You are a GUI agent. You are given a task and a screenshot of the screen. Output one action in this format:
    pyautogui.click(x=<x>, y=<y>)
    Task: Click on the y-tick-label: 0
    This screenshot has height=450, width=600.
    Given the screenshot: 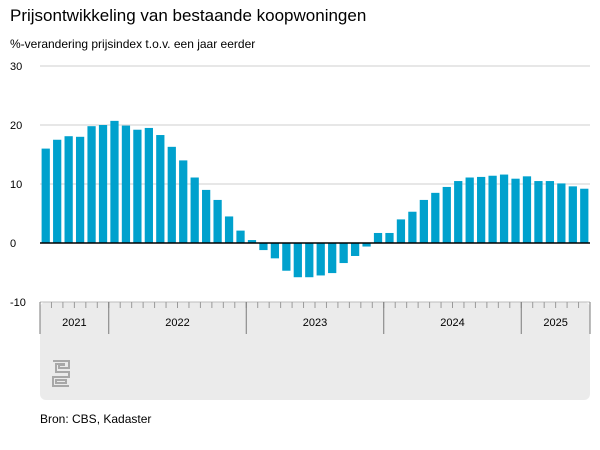 What is the action you would take?
    pyautogui.click(x=13, y=244)
    